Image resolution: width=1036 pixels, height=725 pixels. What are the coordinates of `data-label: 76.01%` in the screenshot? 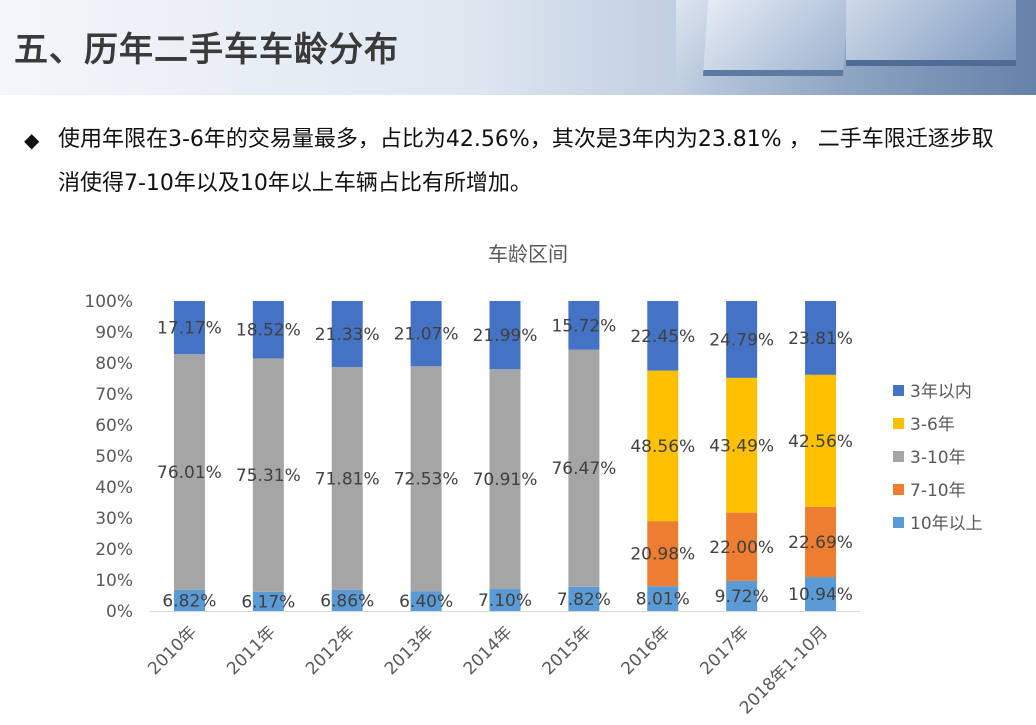 It's located at (189, 473).